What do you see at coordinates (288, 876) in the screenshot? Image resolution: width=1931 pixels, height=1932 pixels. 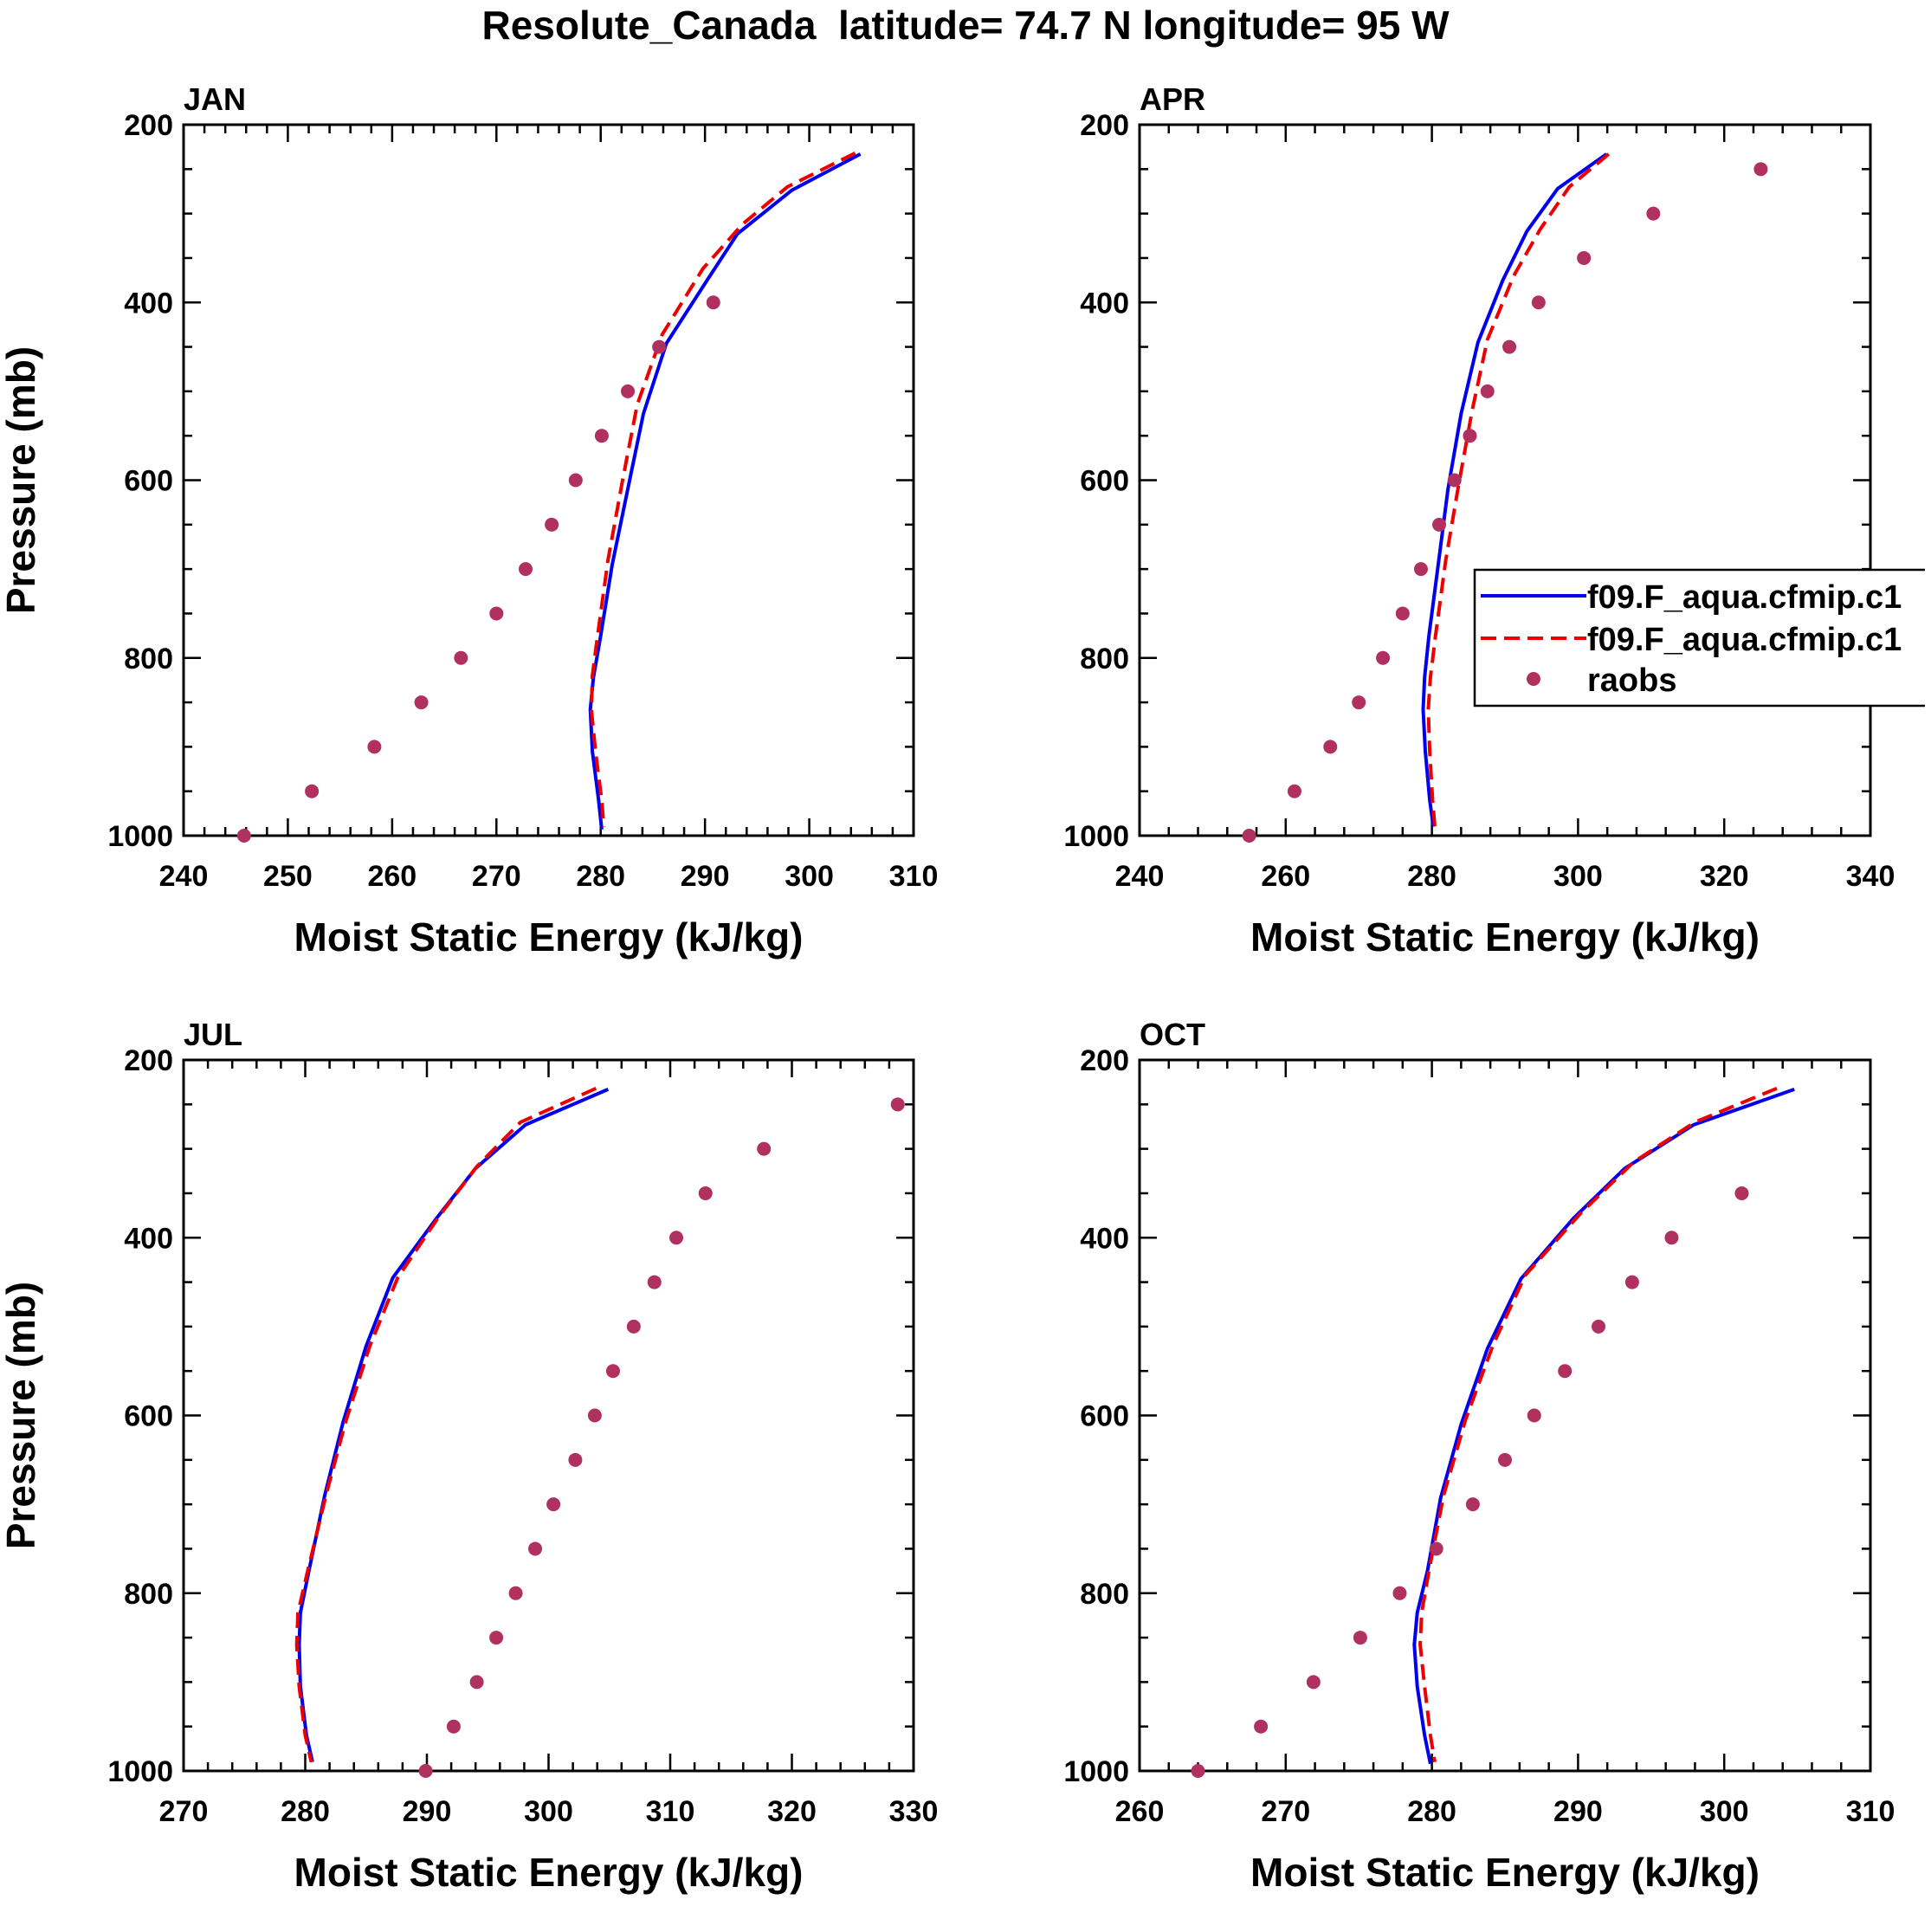 I see `x-tick-label: 250` at bounding box center [288, 876].